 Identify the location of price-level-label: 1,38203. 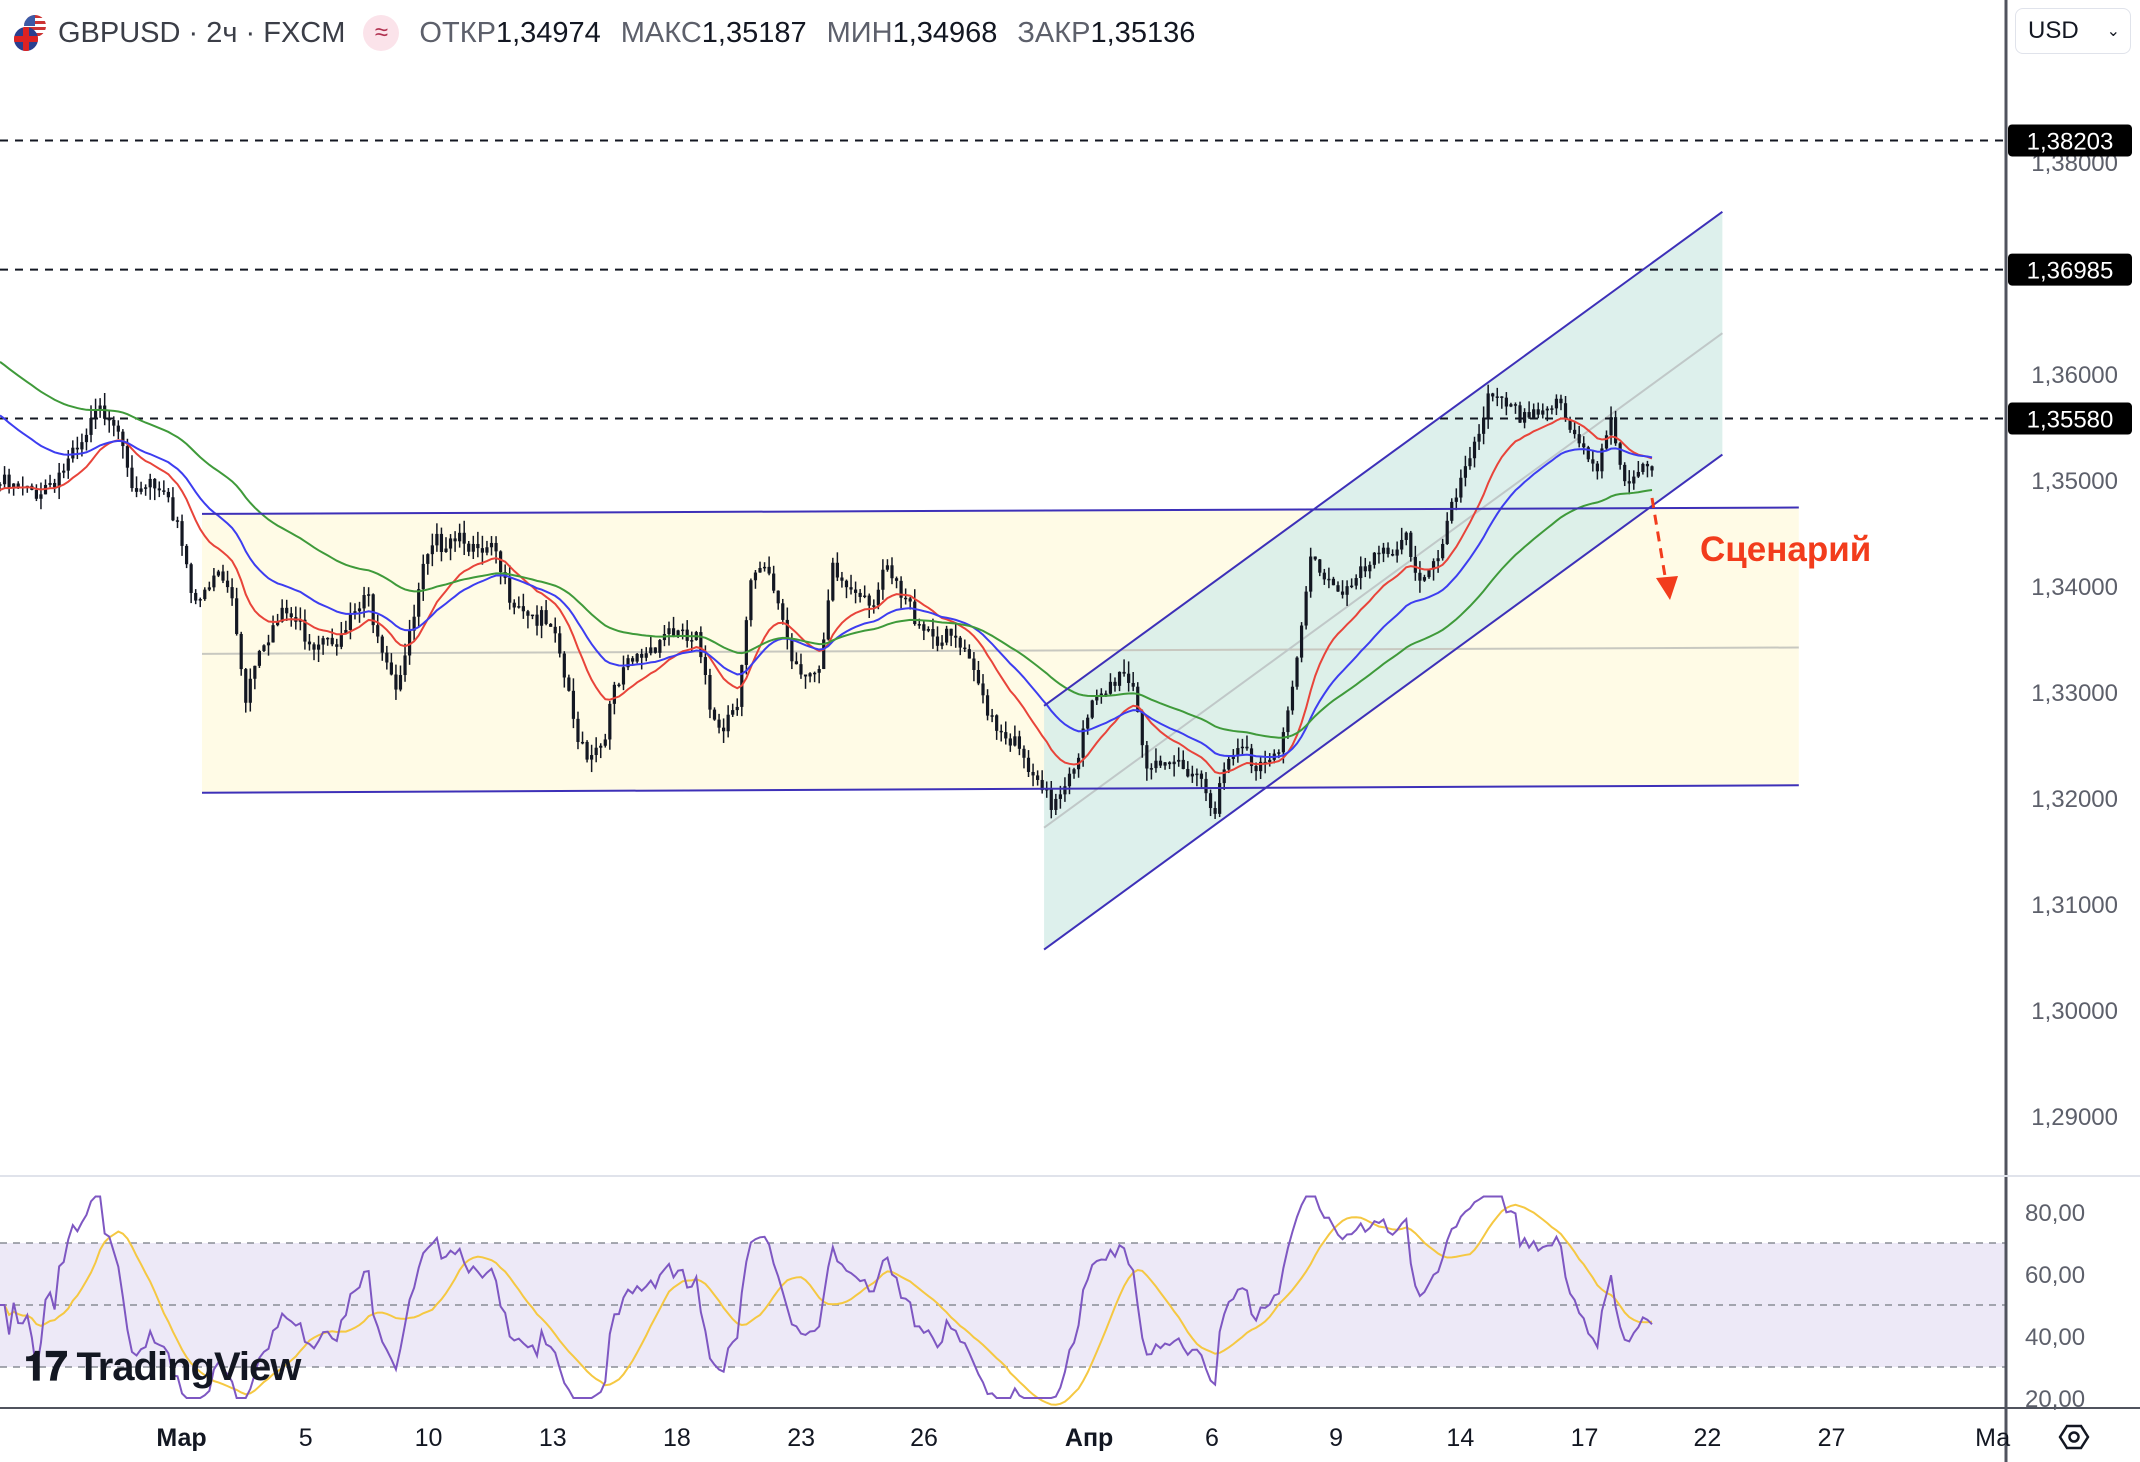
(2070, 141).